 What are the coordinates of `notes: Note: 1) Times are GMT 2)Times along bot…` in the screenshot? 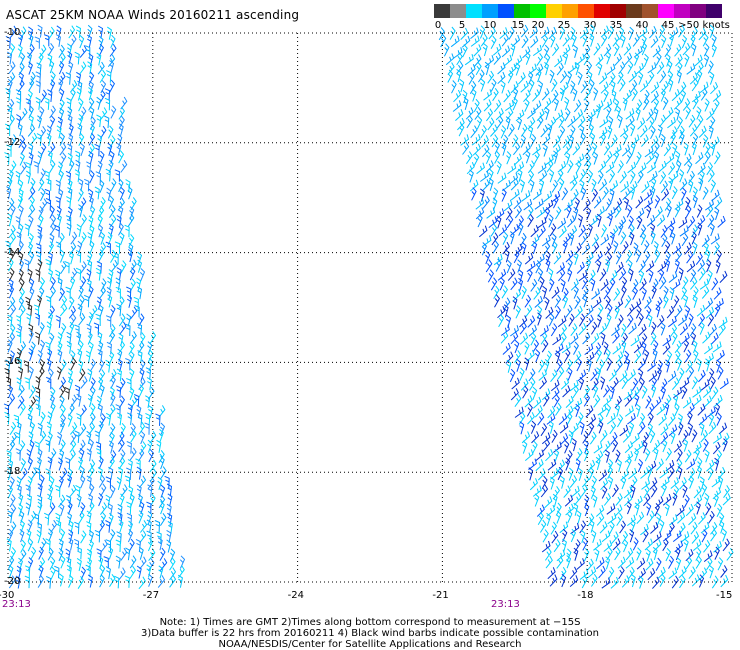 It's located at (370, 633).